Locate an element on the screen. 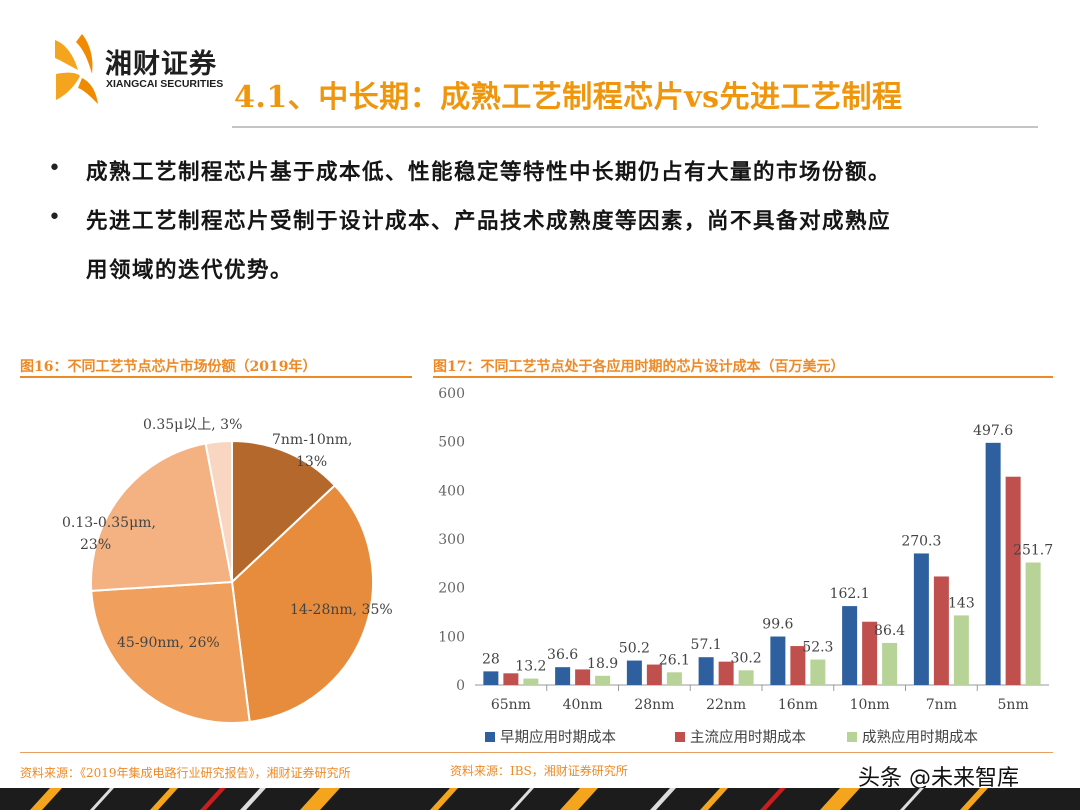 Image resolution: width=1080 pixels, height=810 pixels. figure-17-caption-rule is located at coordinates (743, 377).